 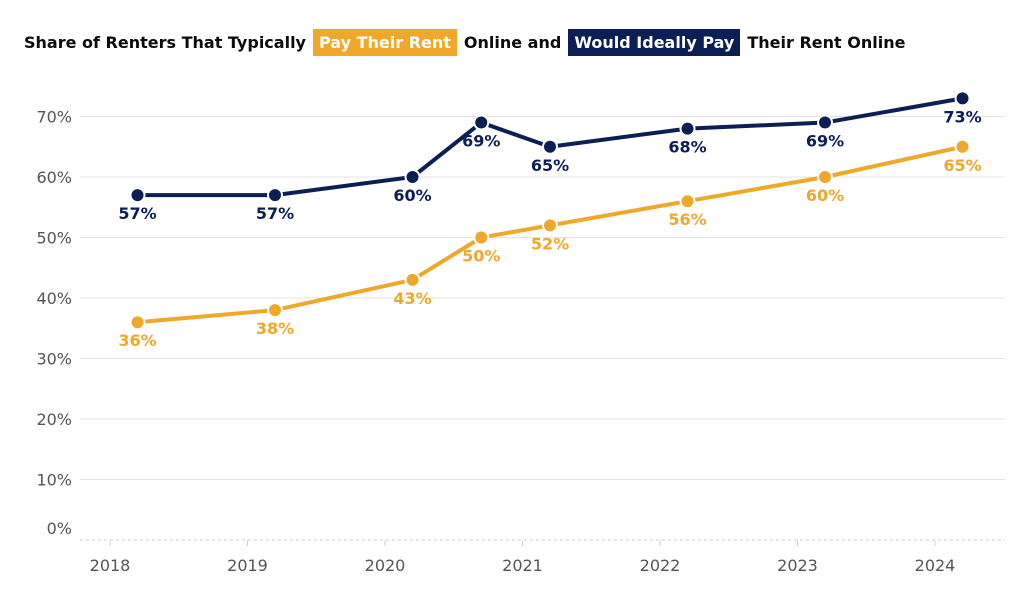 I want to click on y-tick-label: 20%, so click(x=54, y=419).